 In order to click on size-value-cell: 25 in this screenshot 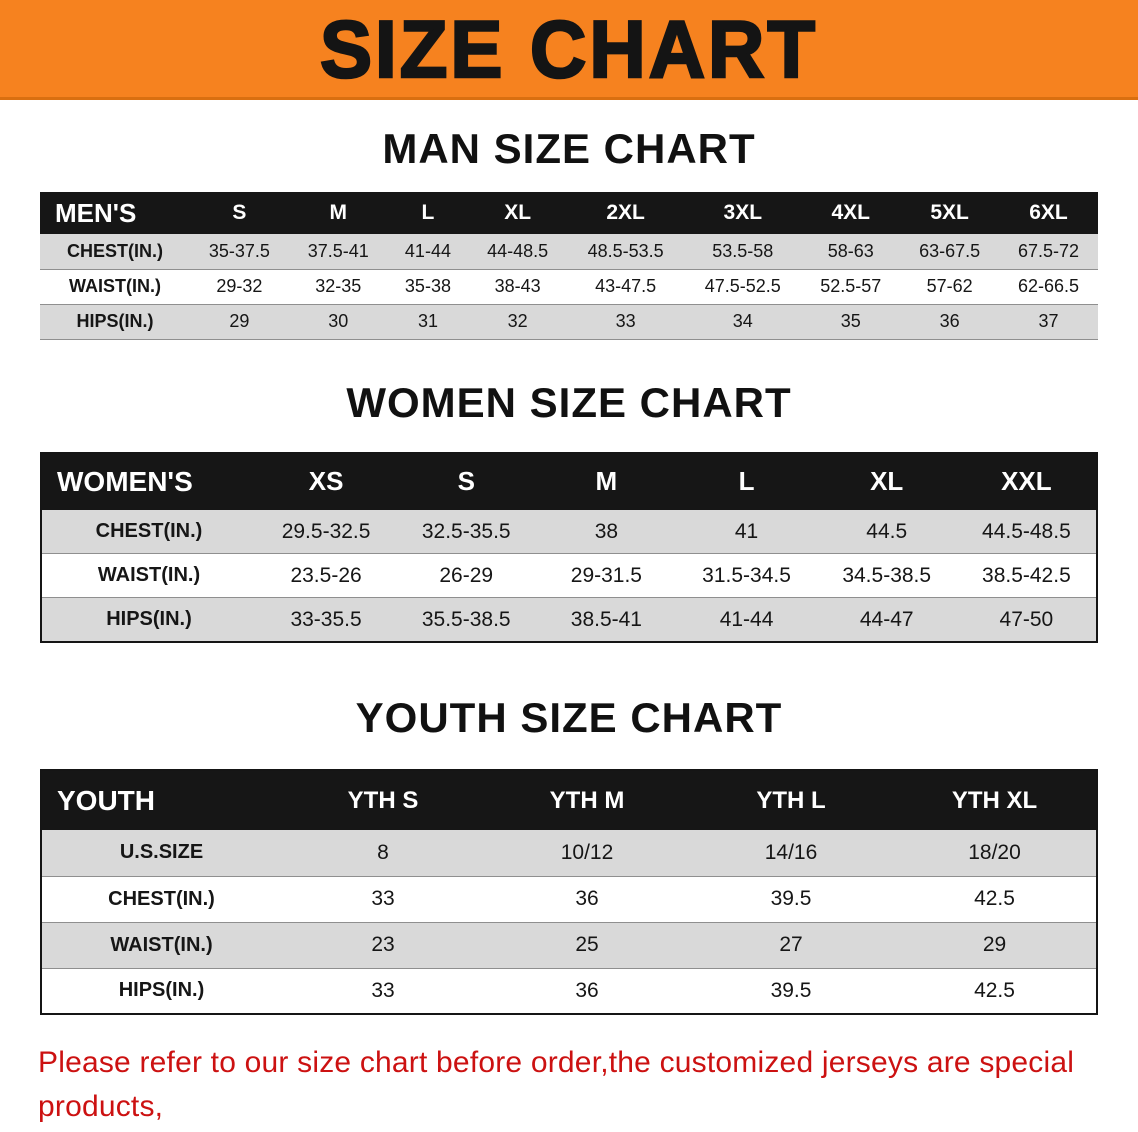, I will do `click(587, 945)`.